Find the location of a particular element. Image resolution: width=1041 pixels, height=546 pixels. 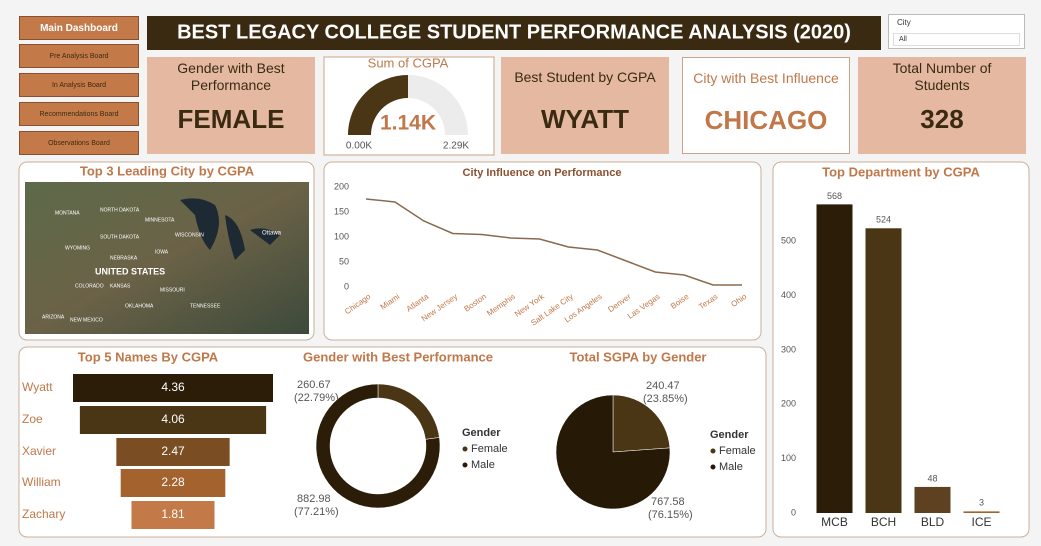

city-slicer: City All is located at coordinates (956, 31).